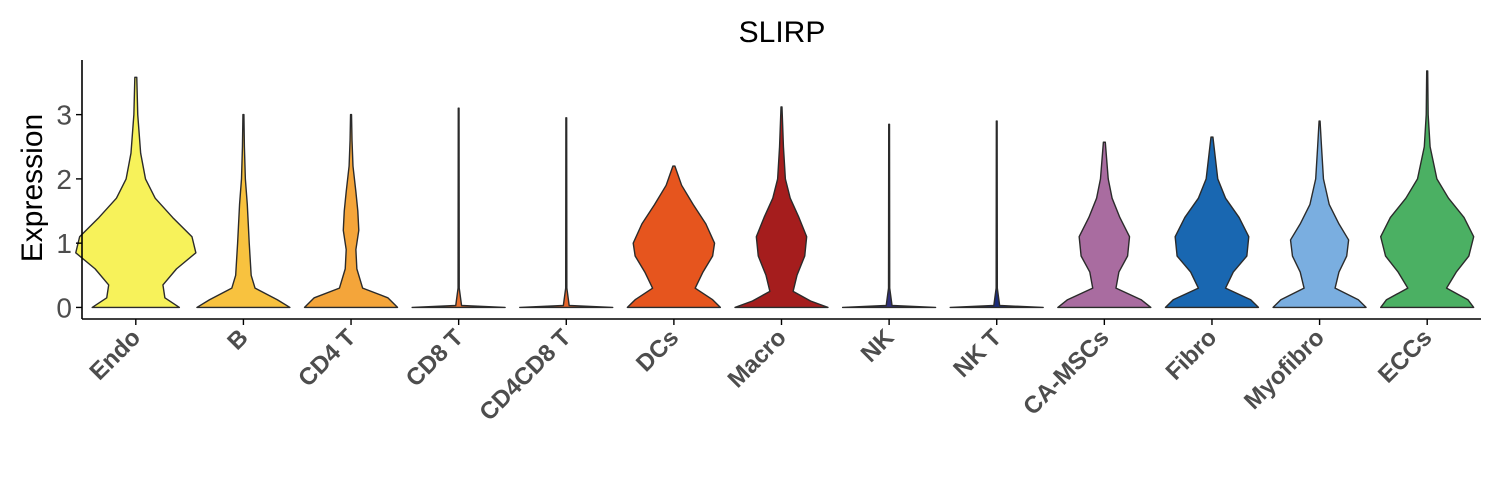 This screenshot has height=500, width=1500. I want to click on x-tick-label: NK T, so click(977, 353).